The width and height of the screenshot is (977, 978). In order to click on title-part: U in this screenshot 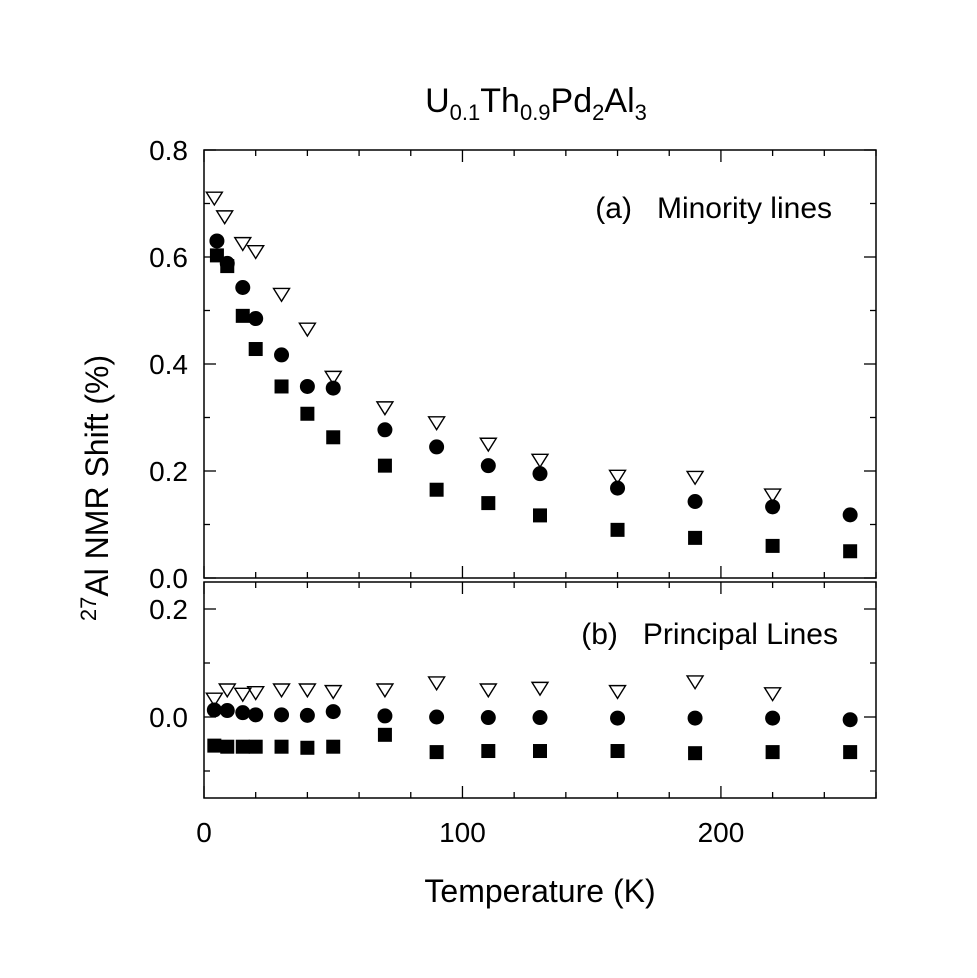, I will do `click(437, 101)`.